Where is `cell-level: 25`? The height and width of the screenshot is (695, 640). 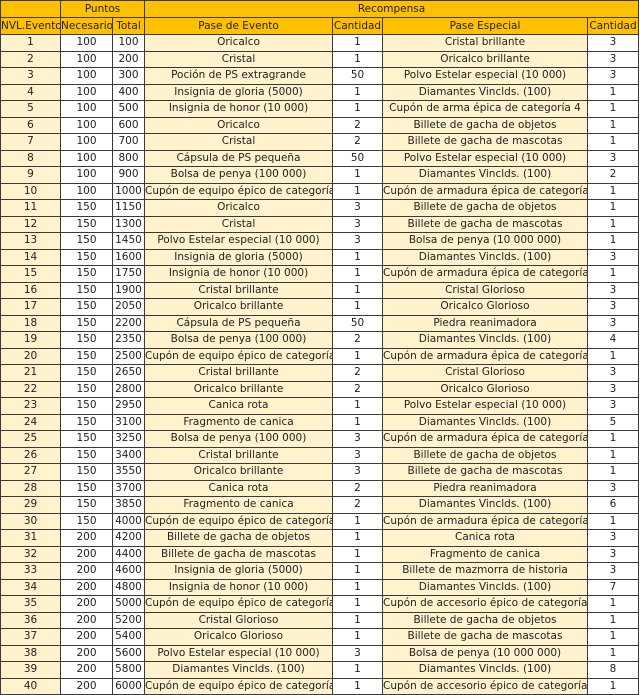
cell-level: 25 is located at coordinates (30, 439).